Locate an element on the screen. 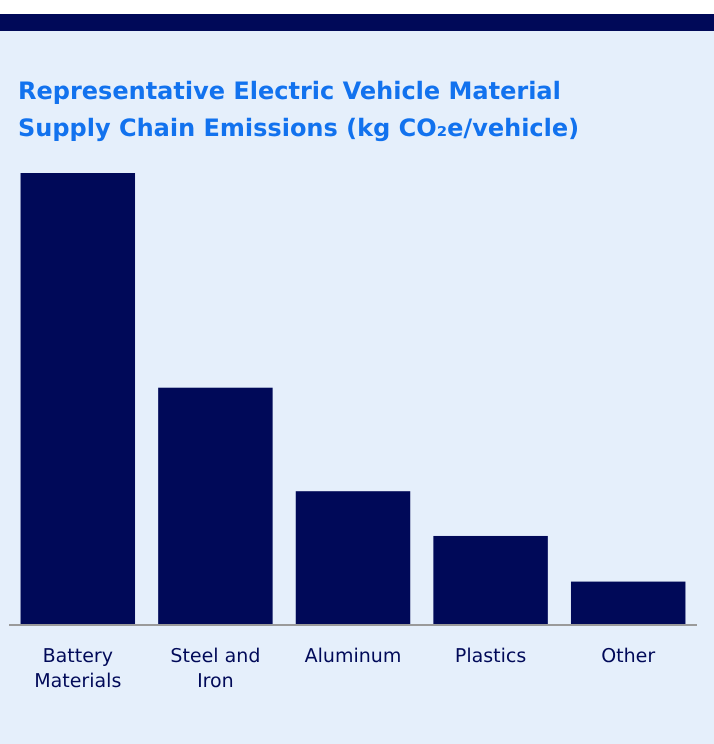 The image size is (714, 744). x-tick-label: Battery Materials is located at coordinates (78, 668).